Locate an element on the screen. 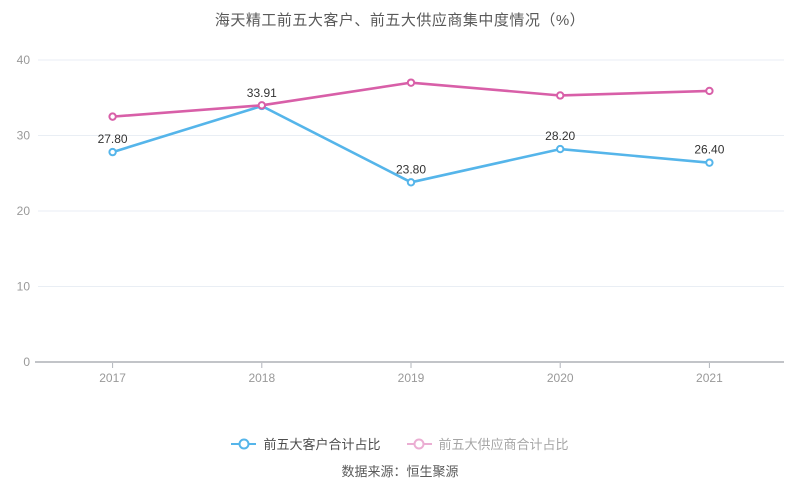  legend-item-top5-suppliers: 前五大供应商合计占比 is located at coordinates (487, 443).